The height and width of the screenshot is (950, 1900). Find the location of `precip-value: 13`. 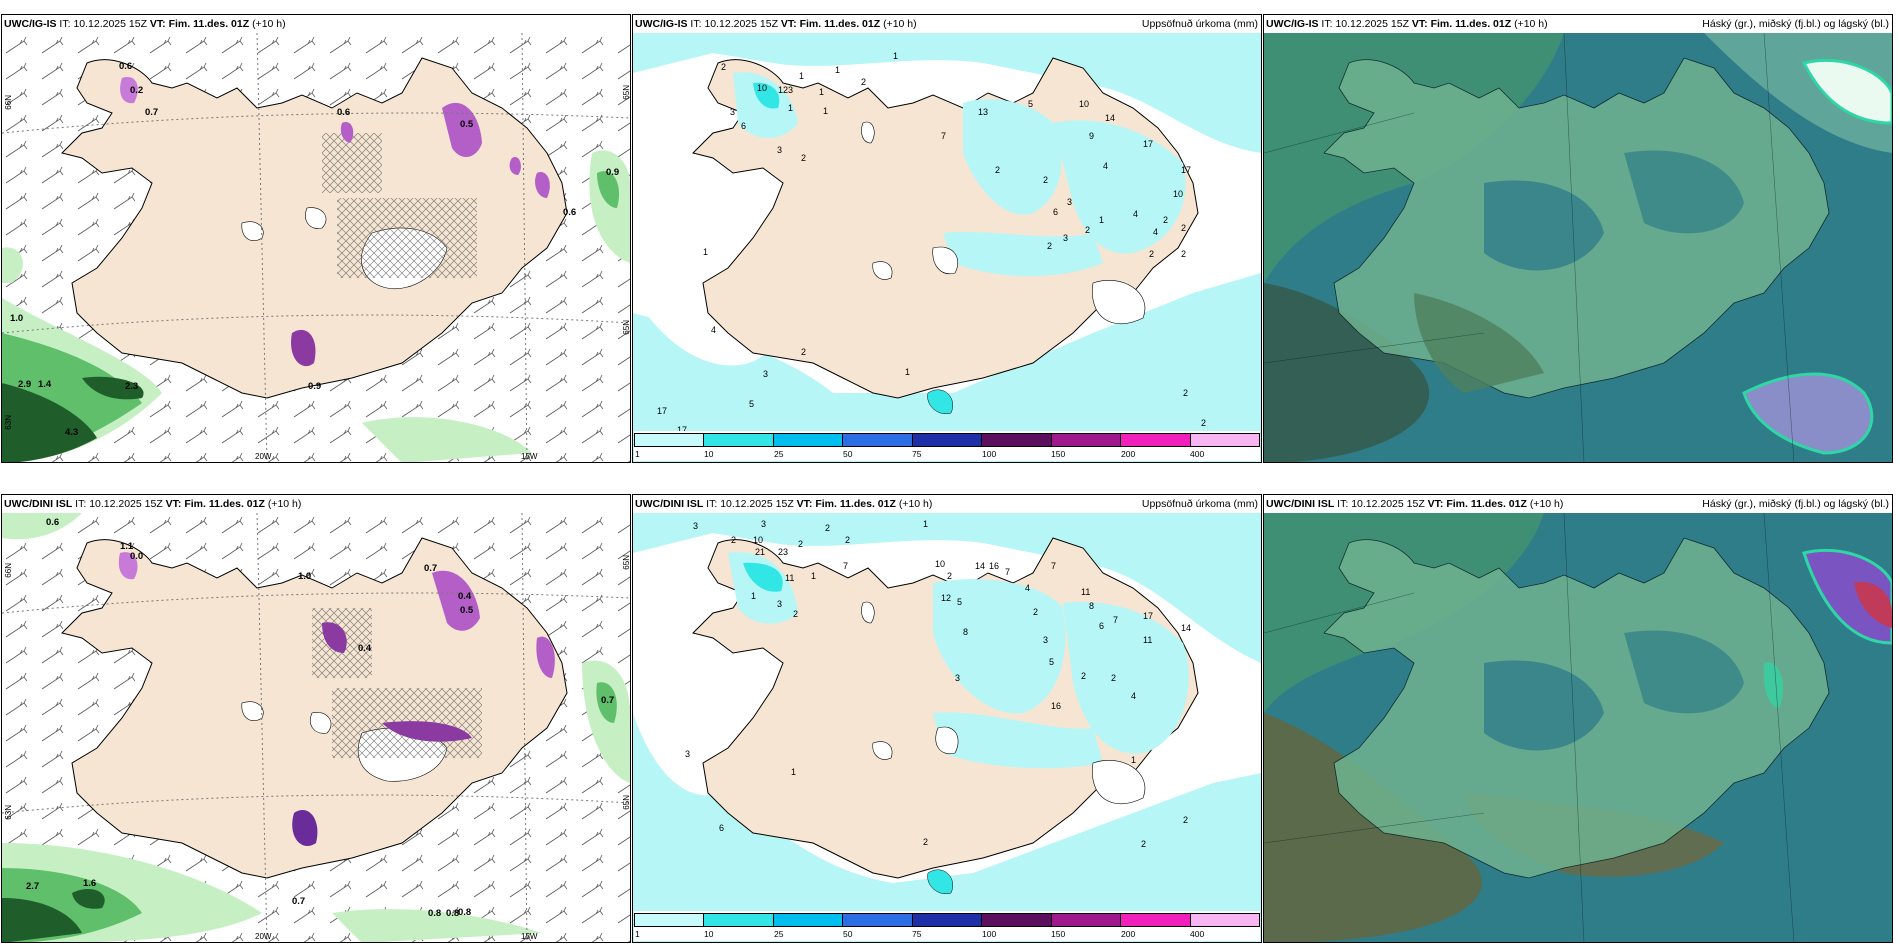

precip-value: 13 is located at coordinates (983, 112).